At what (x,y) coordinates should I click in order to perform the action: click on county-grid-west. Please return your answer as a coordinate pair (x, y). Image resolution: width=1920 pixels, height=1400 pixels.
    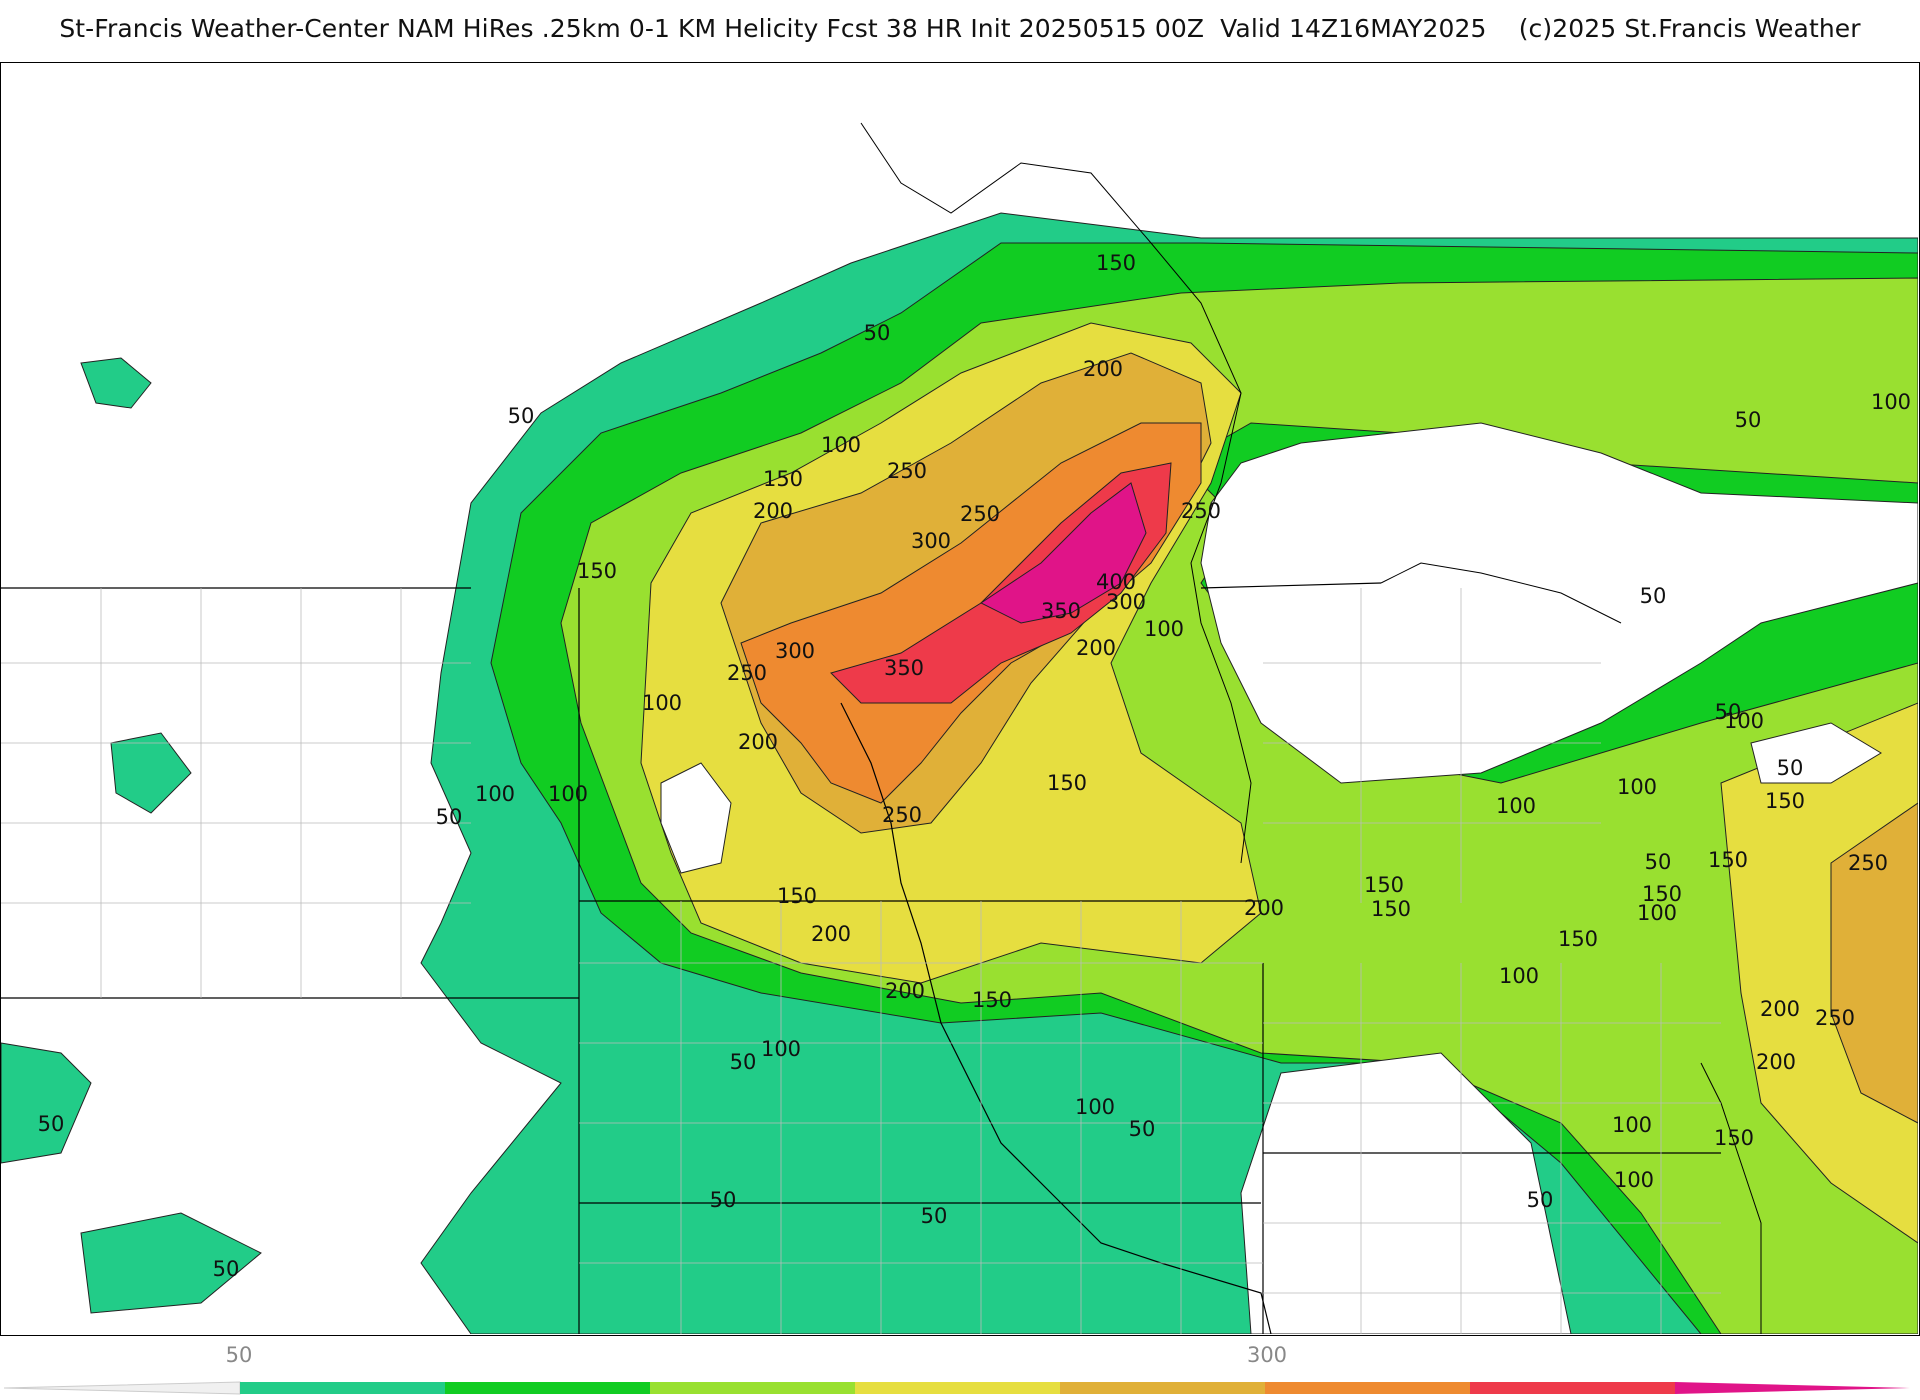
    Looking at the image, I should click on (236, 793).